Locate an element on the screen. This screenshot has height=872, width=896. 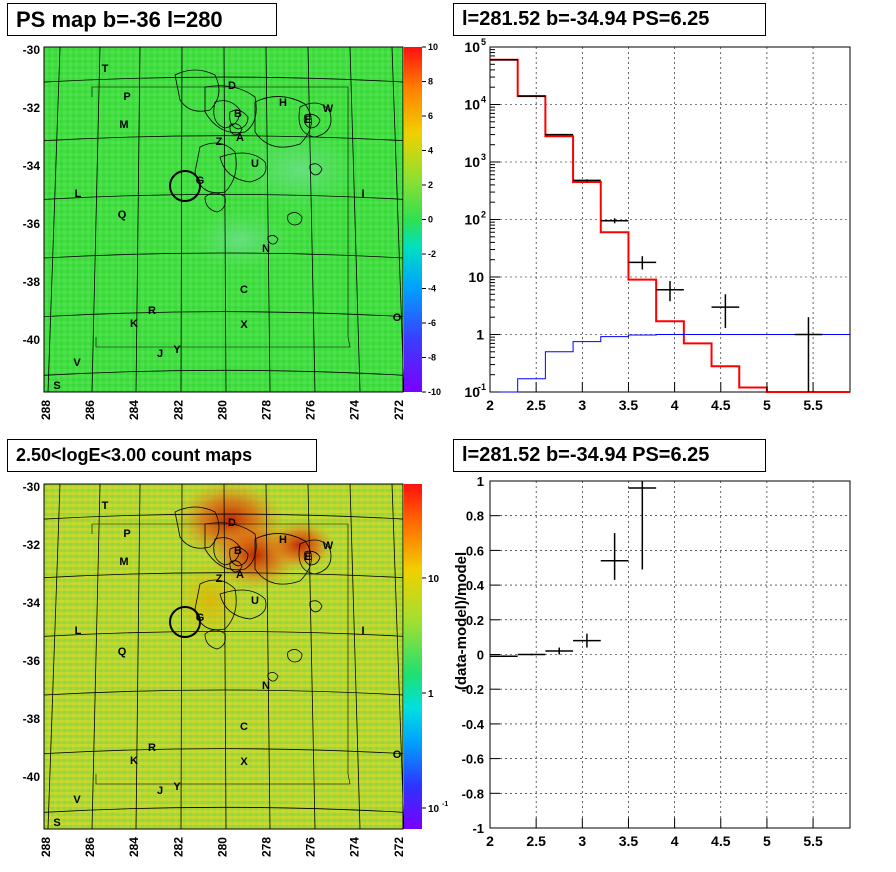
source-label: P is located at coordinates (126, 534).